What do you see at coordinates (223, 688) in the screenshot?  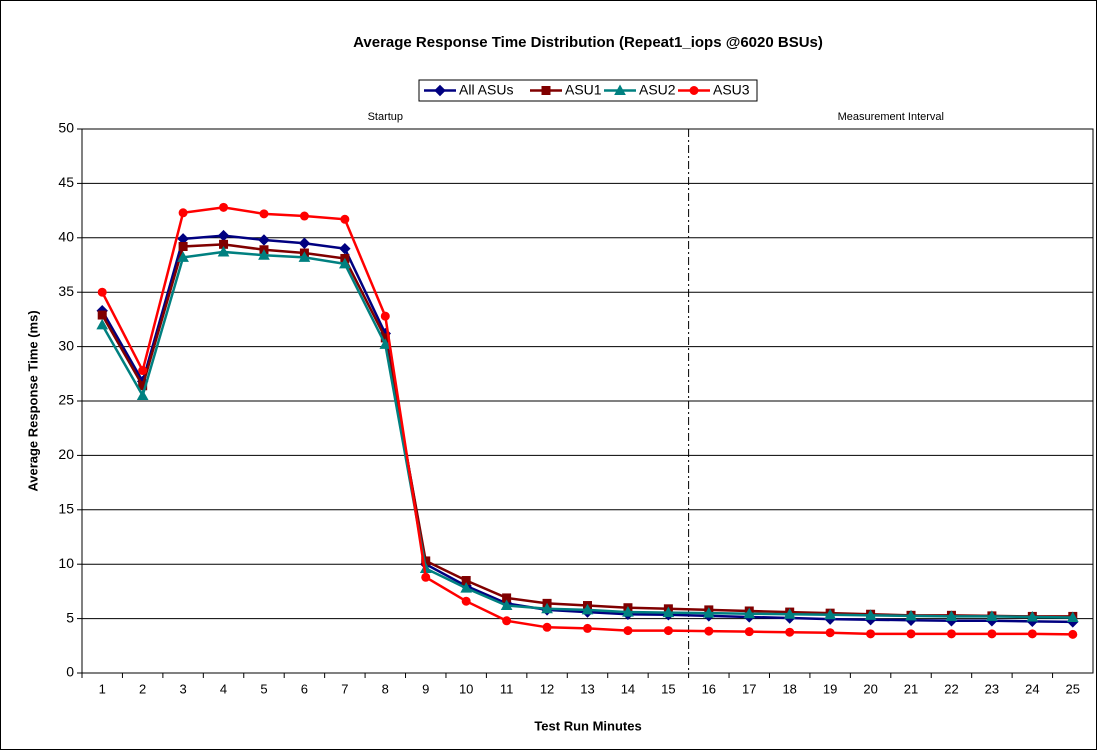 I see `x-tick-label: 4` at bounding box center [223, 688].